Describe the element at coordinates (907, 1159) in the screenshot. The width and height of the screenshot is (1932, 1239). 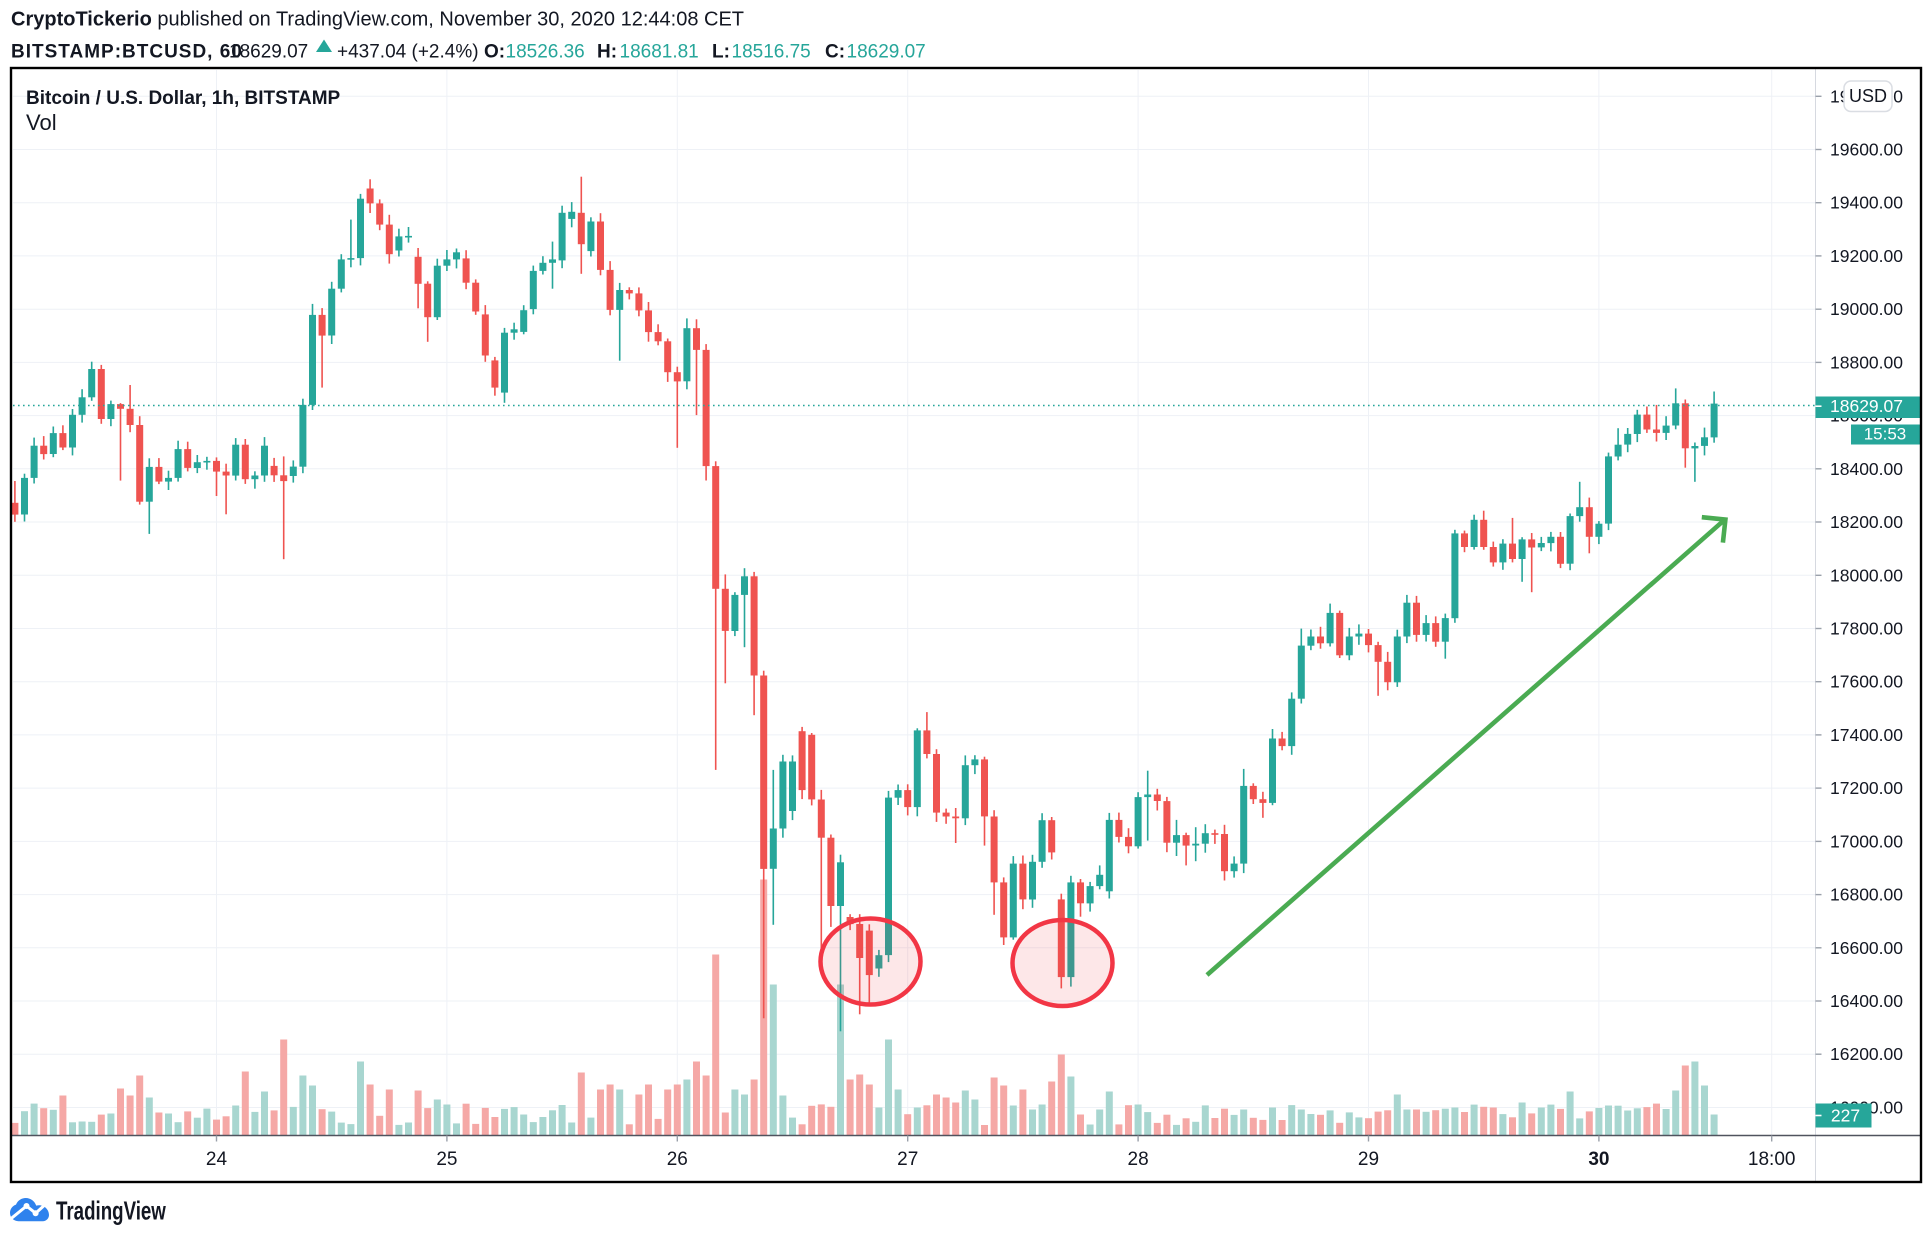
I see `svg-text: 27` at that location.